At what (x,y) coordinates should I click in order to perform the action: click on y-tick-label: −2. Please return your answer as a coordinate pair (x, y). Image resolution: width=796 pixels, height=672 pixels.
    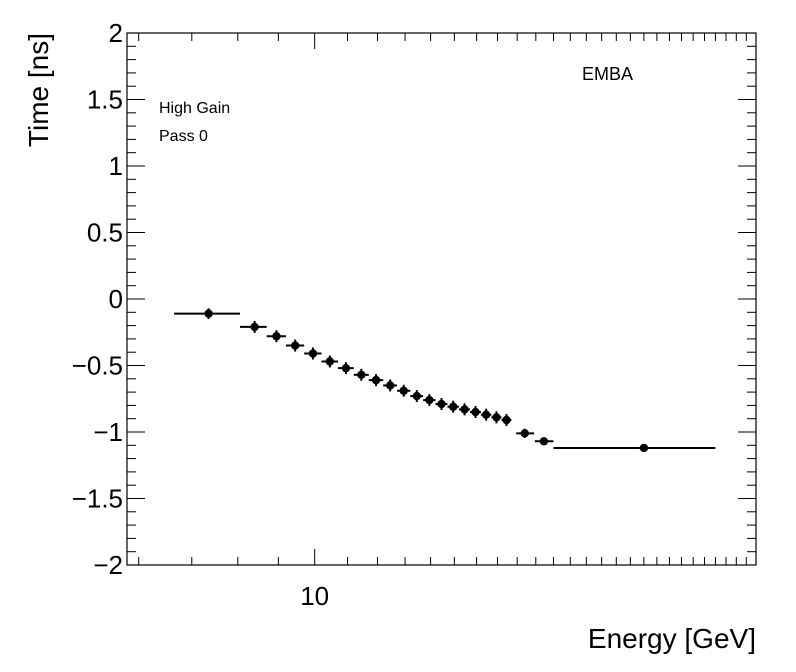
    Looking at the image, I should click on (108, 565).